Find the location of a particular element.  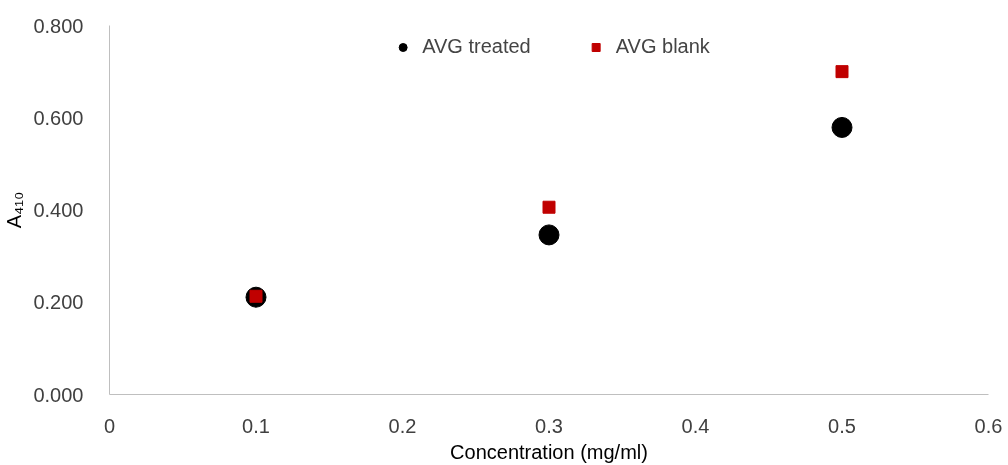

y-tick-label: 0.800 is located at coordinates (58, 25).